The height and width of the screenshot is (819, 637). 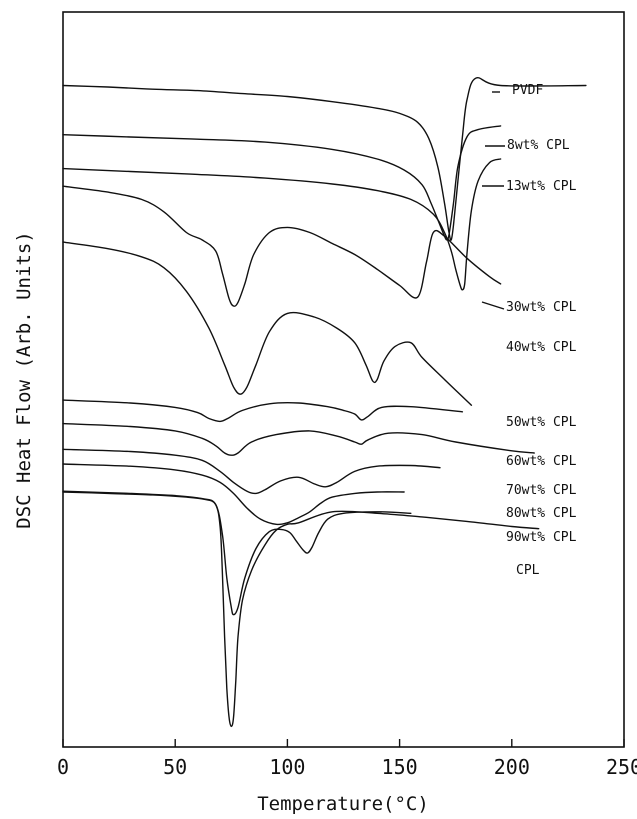 I want to click on series-label-9: 90wt% CPL, so click(x=541, y=537).